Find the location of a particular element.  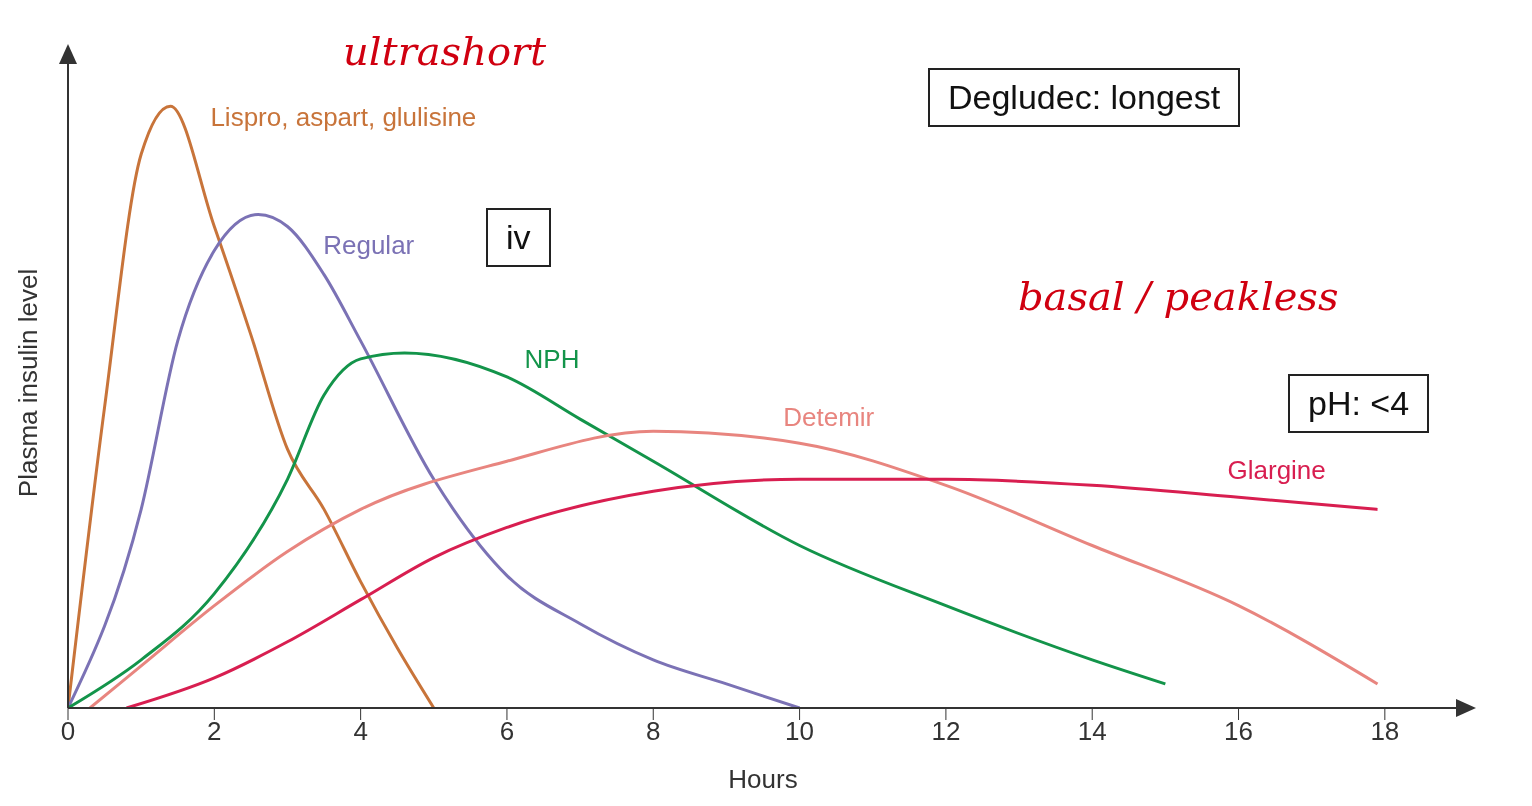

x-tick-label: 4 is located at coordinates (360, 731).